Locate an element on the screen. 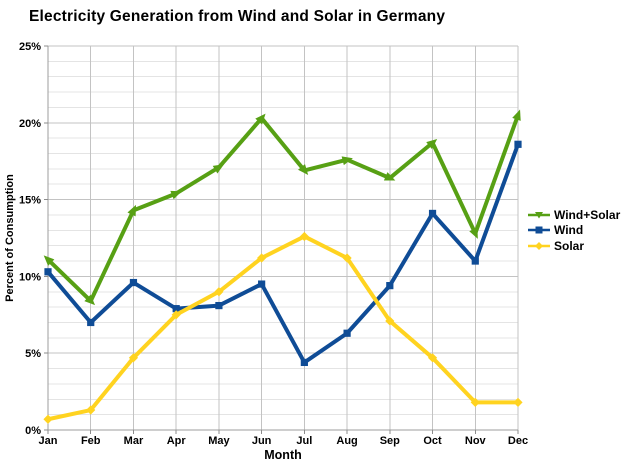  x-tick-label: Dec is located at coordinates (518, 441).